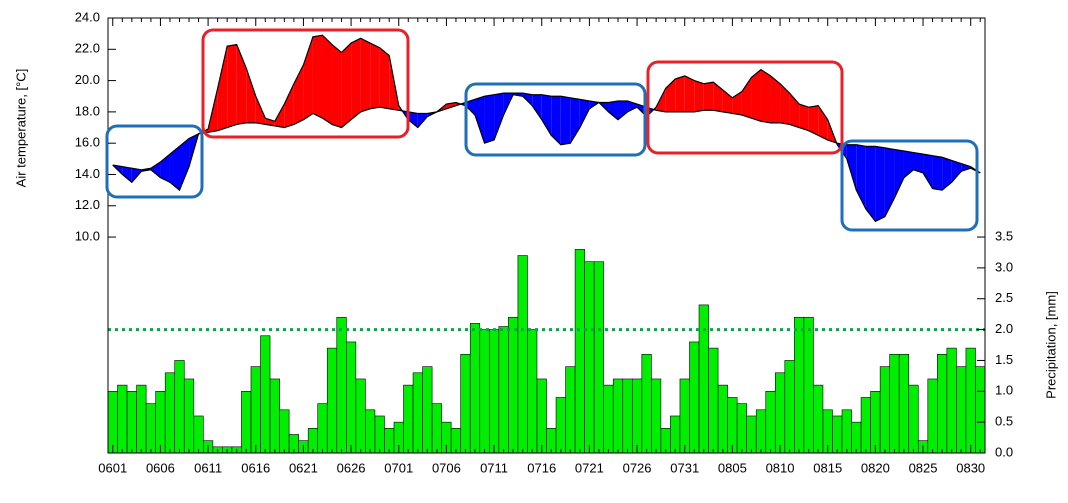  Describe the element at coordinates (494, 467) in the screenshot. I see `x-tick-label: 0711` at that location.